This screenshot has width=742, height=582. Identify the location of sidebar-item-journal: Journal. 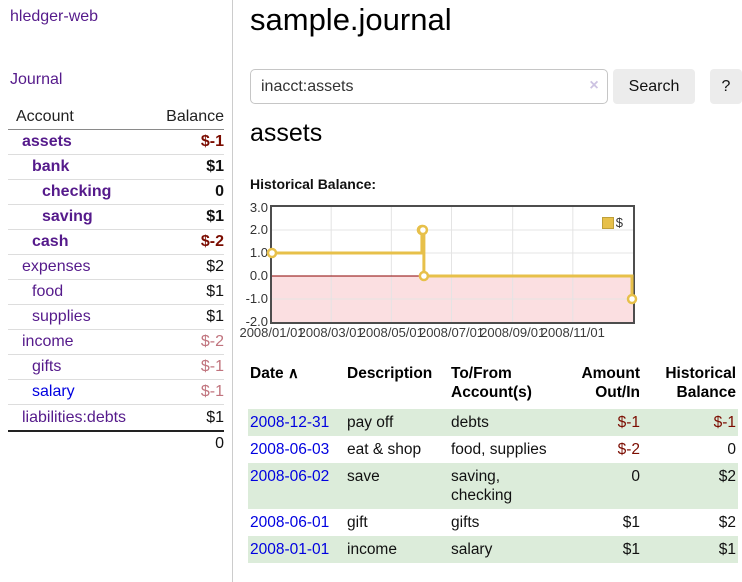
(36, 79).